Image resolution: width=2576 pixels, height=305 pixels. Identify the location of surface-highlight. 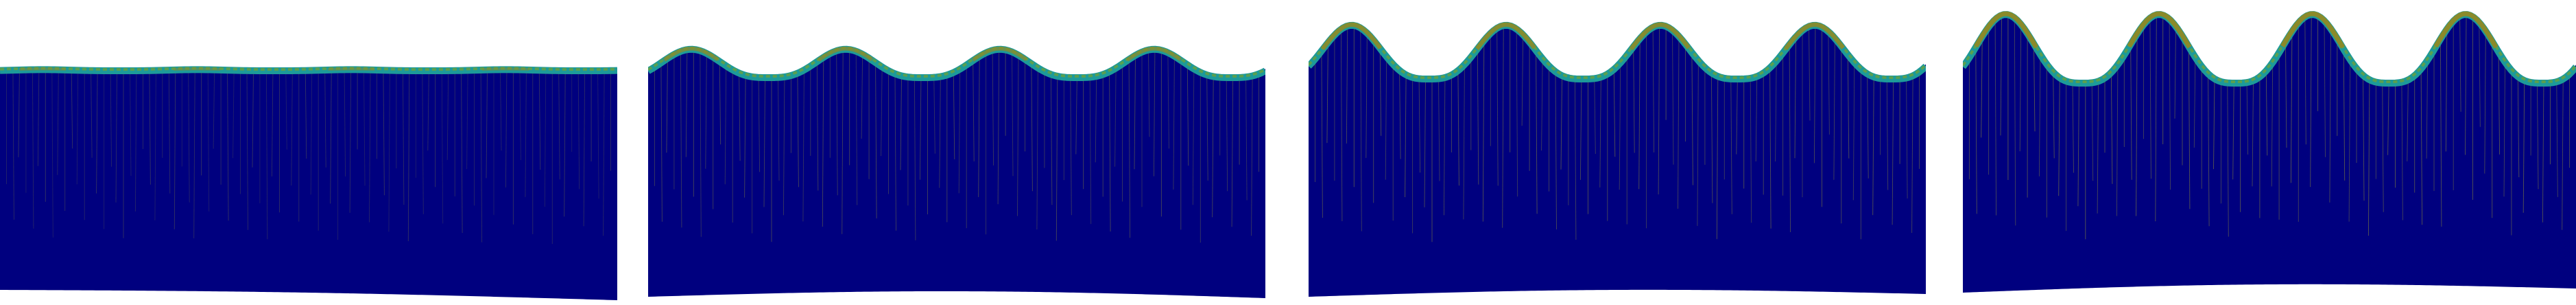
(308, 69).